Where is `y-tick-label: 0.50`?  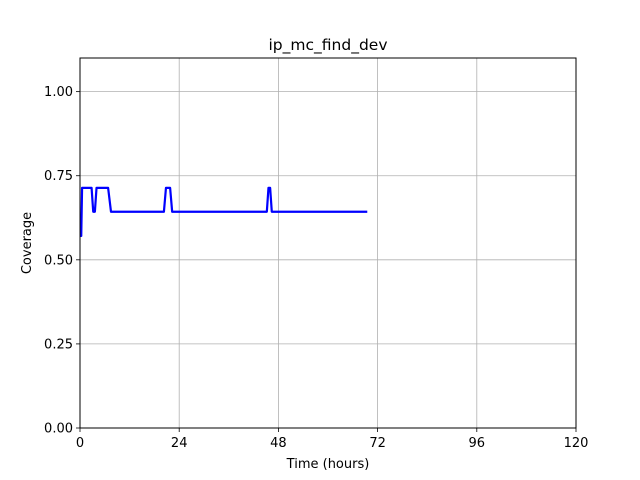
y-tick-label: 0.50 is located at coordinates (58, 260).